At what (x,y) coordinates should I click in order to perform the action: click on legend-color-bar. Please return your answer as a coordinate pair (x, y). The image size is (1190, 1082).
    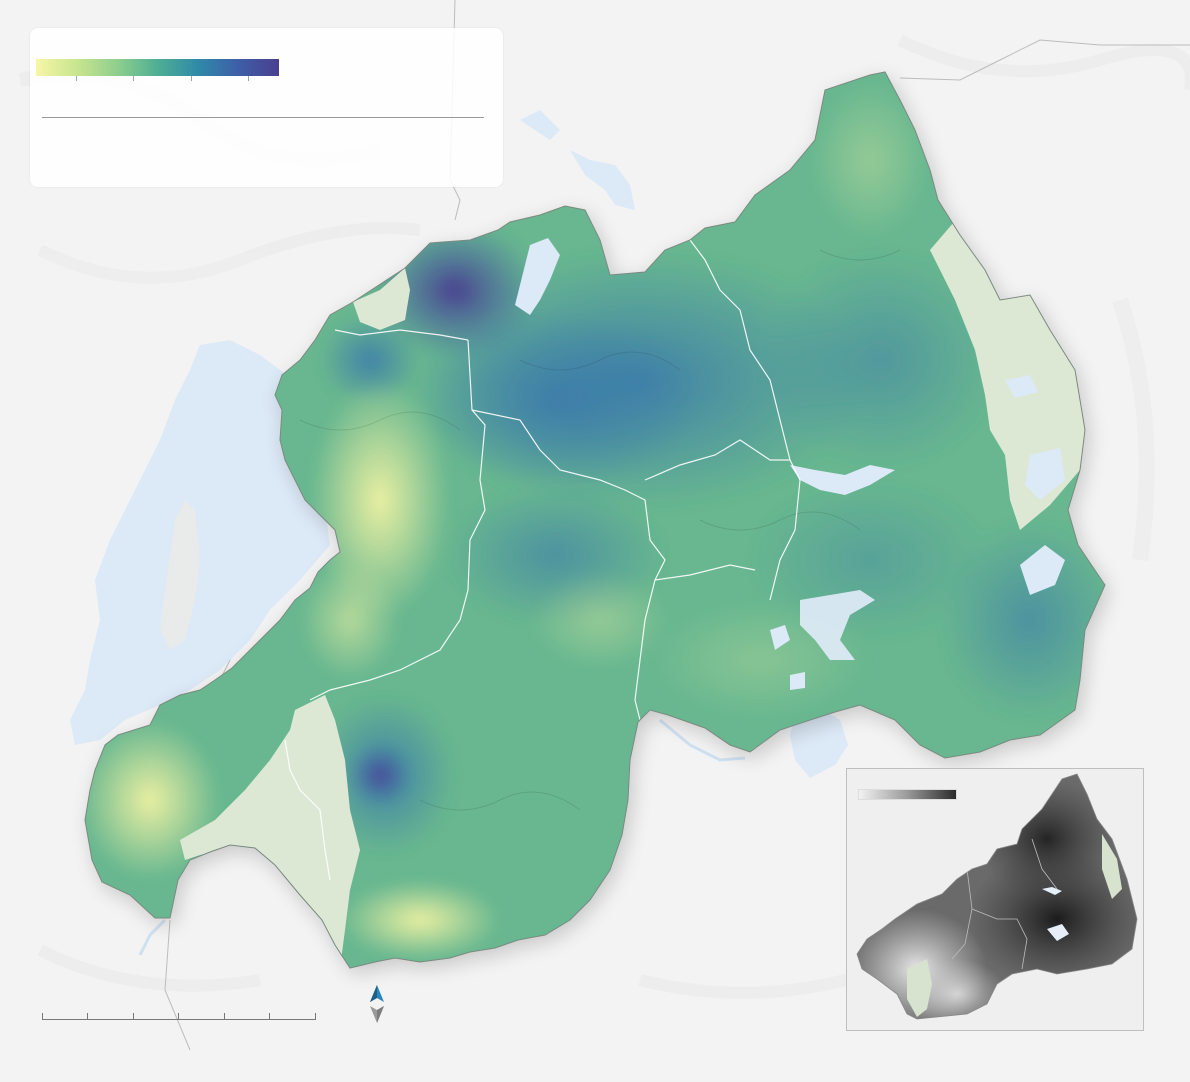
    Looking at the image, I should click on (157, 67).